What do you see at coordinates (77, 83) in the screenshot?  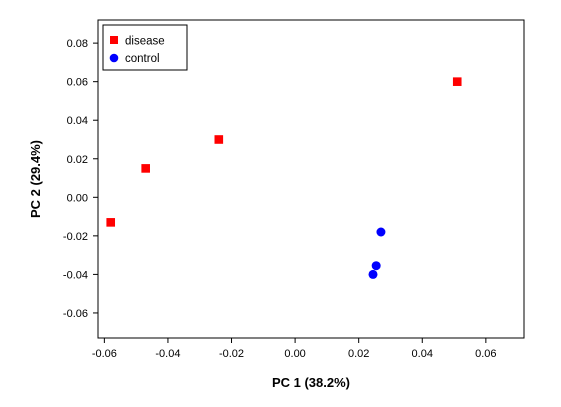 I see `y-tick-label: 0.06` at bounding box center [77, 83].